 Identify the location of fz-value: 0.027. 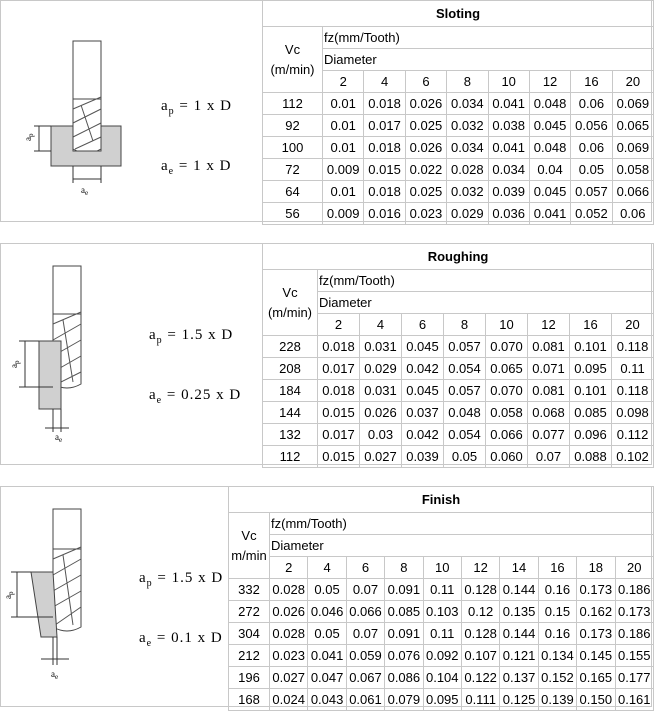
(288, 677).